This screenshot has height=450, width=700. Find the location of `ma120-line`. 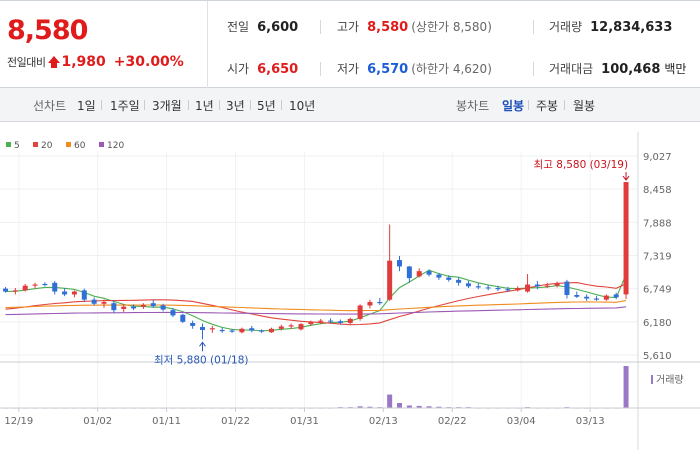

ma120-line is located at coordinates (316, 311).